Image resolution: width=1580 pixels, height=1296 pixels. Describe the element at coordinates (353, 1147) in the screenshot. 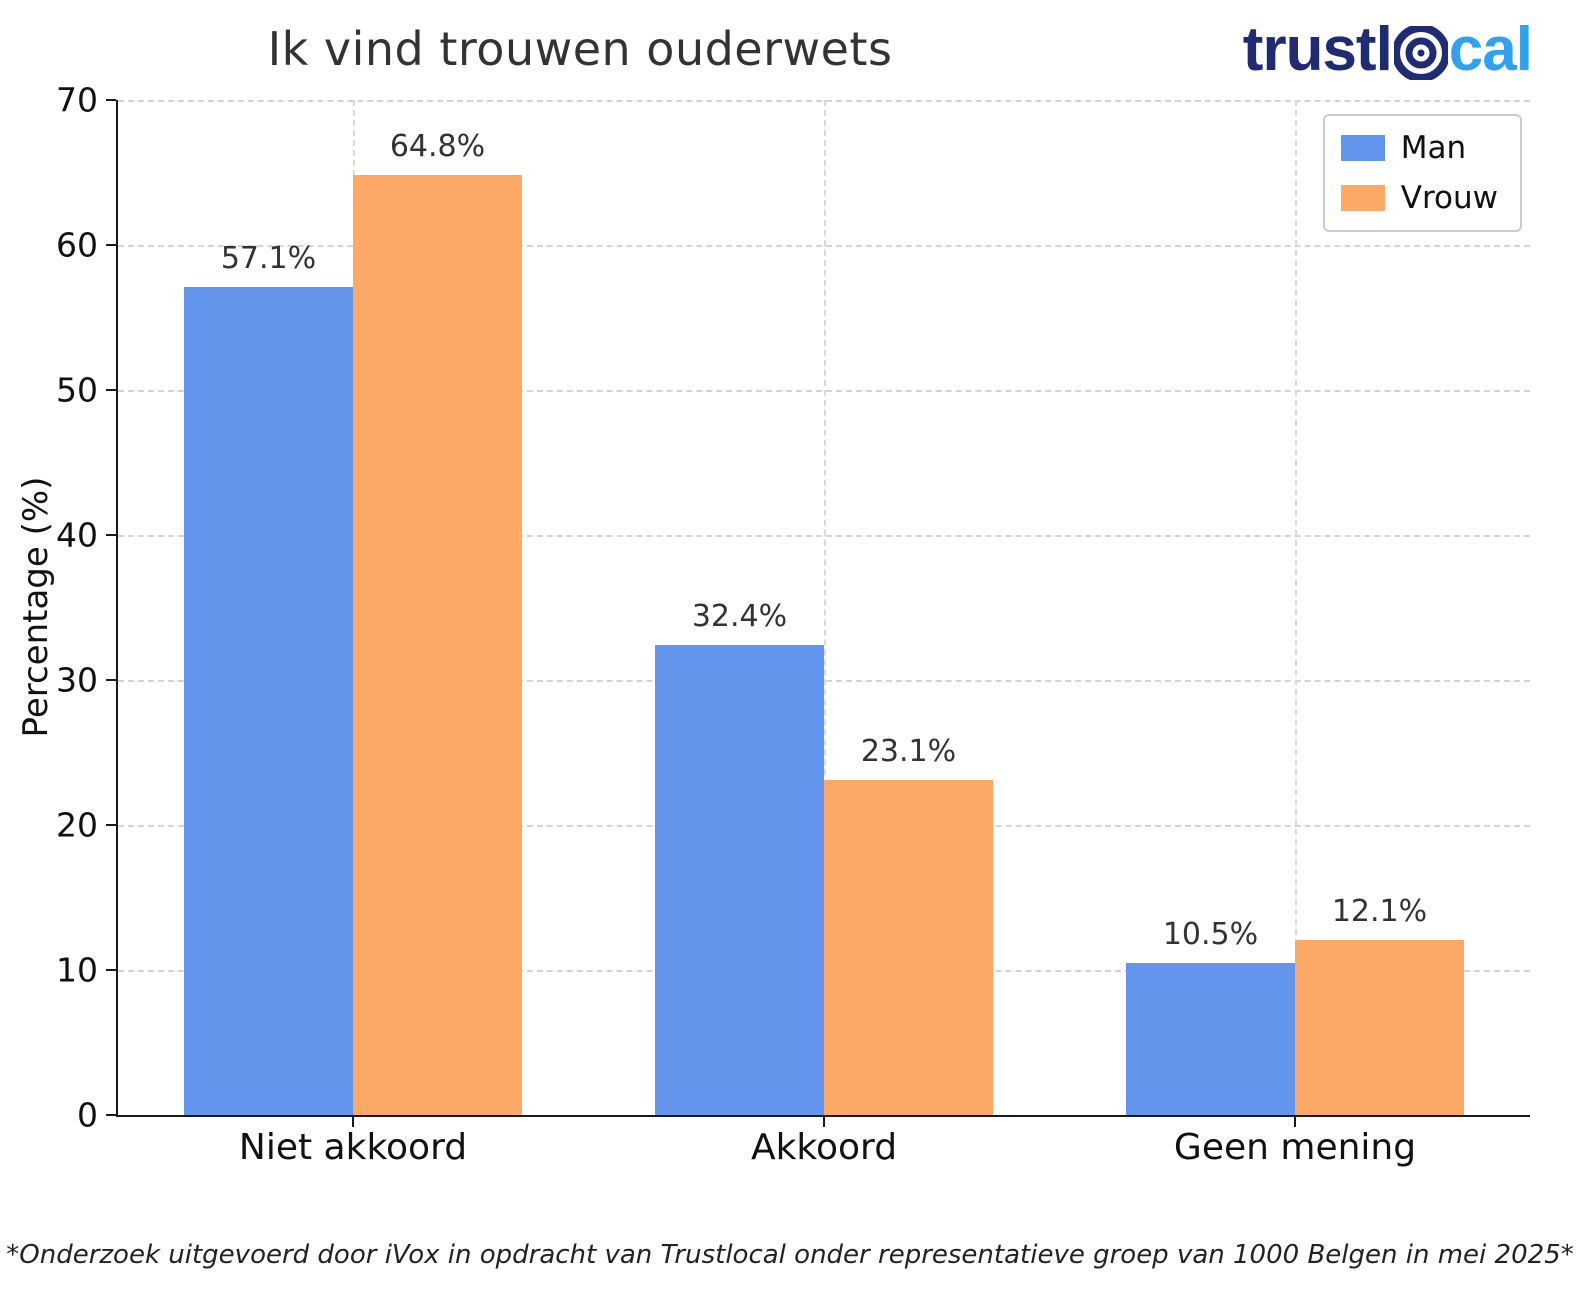

I see `x-category-label: Niet akkoord` at that location.